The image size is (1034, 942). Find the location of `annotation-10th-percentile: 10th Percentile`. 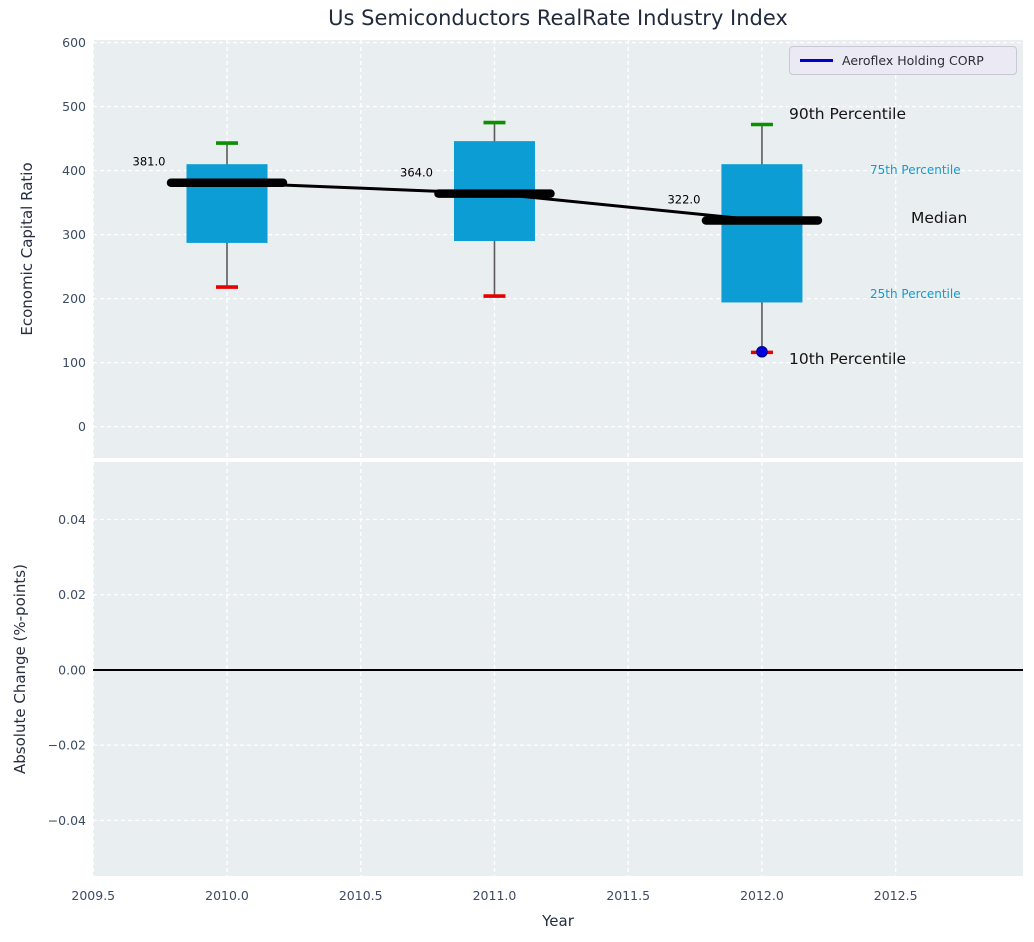

annotation-10th-percentile: 10th Percentile is located at coordinates (848, 359).